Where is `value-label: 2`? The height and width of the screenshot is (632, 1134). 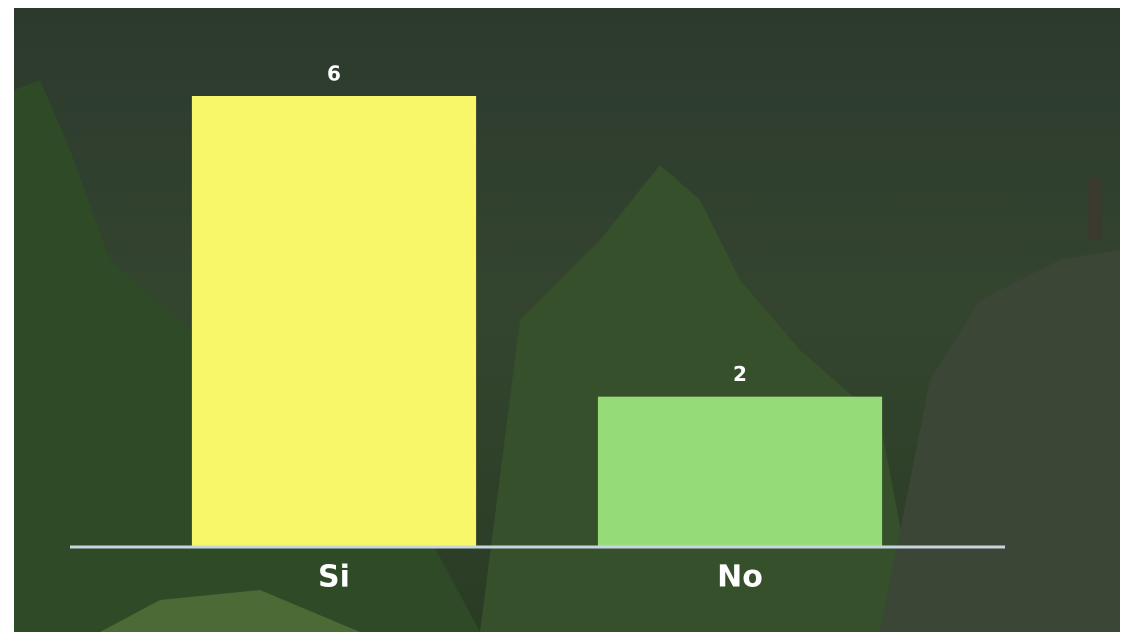 value-label: 2 is located at coordinates (740, 374).